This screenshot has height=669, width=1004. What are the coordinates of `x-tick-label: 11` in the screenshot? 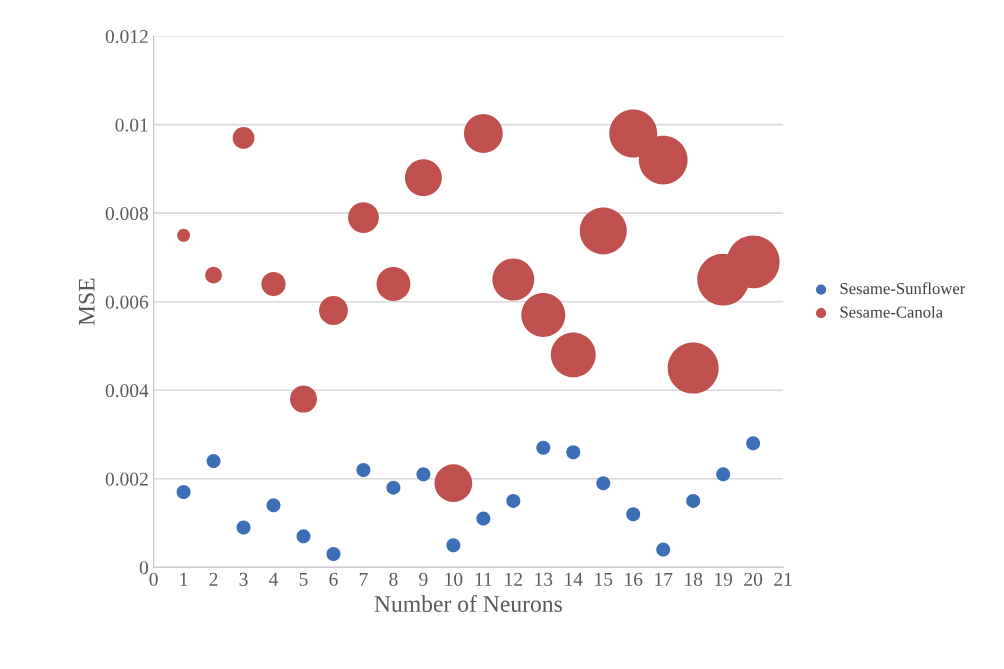 It's located at (483, 579).